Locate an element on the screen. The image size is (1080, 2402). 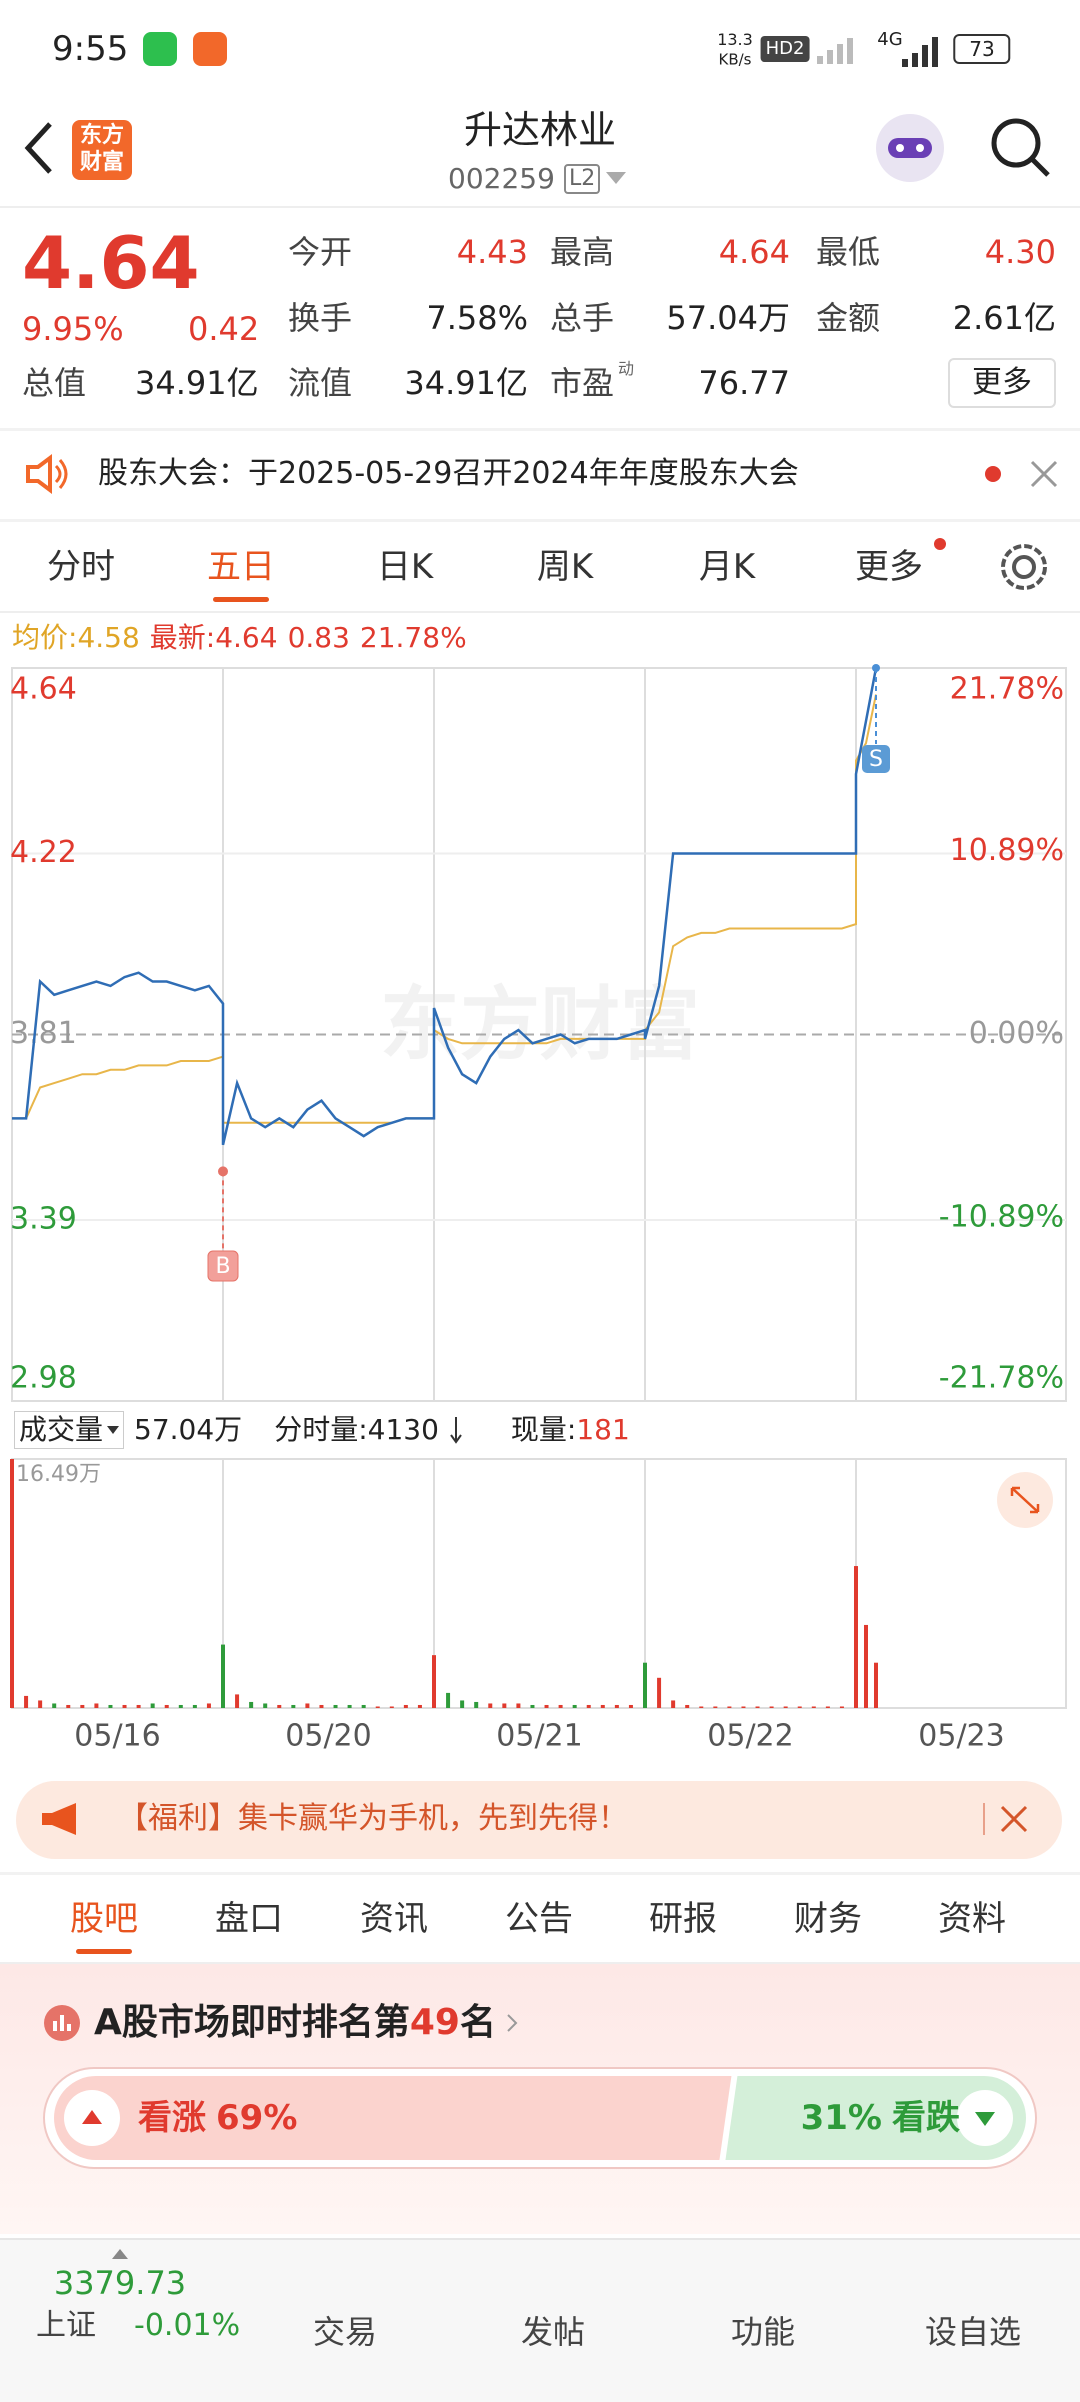
x-tick-label: 05/21 is located at coordinates (539, 1736).